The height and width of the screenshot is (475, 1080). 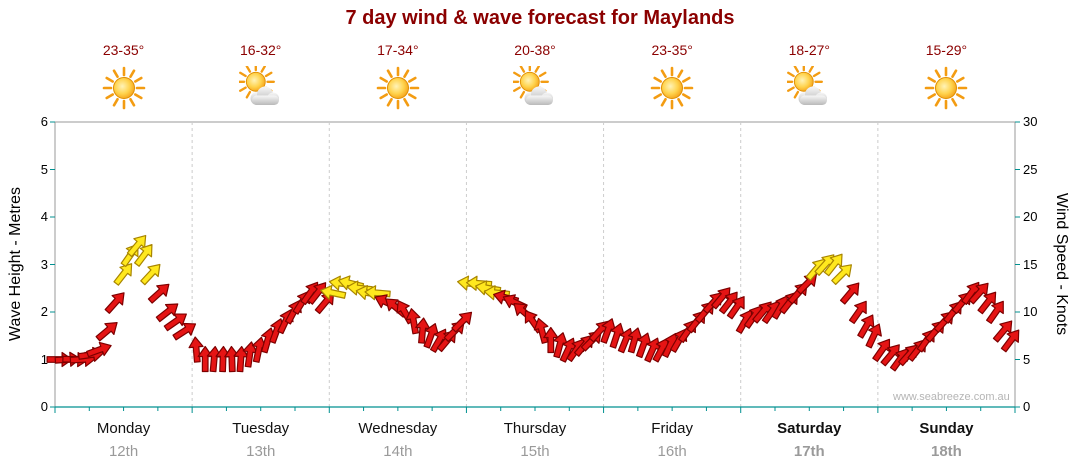 What do you see at coordinates (123, 451) in the screenshot?
I see `day-date: 12th` at bounding box center [123, 451].